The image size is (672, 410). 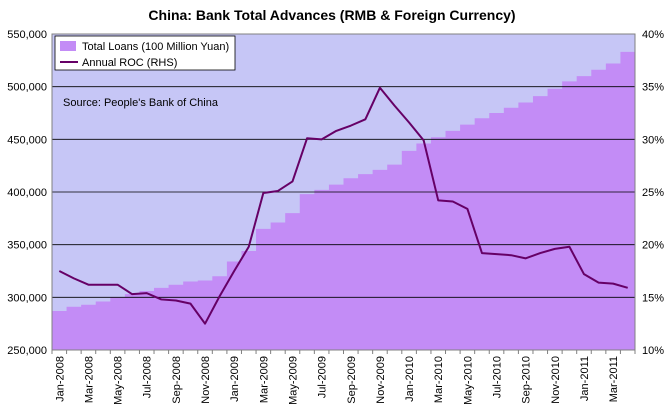 What do you see at coordinates (410, 379) in the screenshot?
I see `x-axis-tick-label: Jan-2010` at bounding box center [410, 379].